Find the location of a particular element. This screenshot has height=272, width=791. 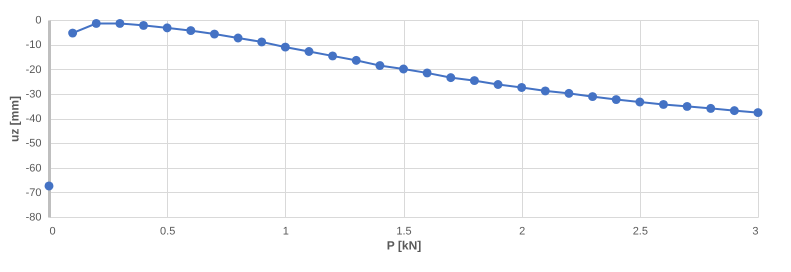

x-tick-label: 3 is located at coordinates (755, 232).